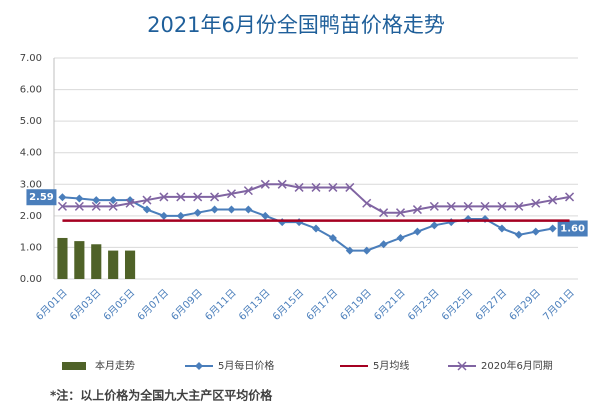 The width and height of the screenshot is (592, 418). I want to click on legend-label: 5月每日价格, so click(246, 365).